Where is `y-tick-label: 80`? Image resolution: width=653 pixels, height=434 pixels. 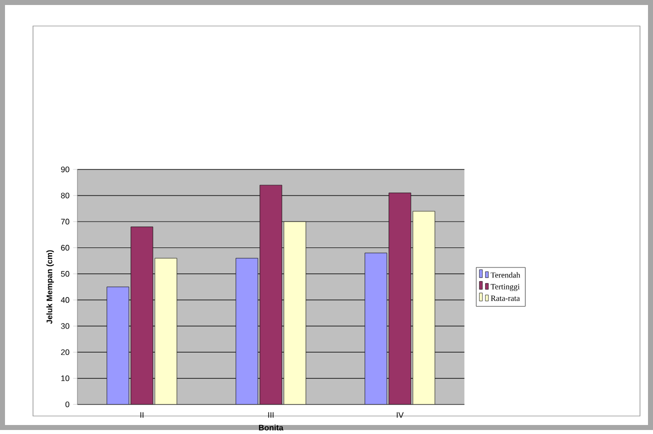
y-tick-label: 80 is located at coordinates (65, 195).